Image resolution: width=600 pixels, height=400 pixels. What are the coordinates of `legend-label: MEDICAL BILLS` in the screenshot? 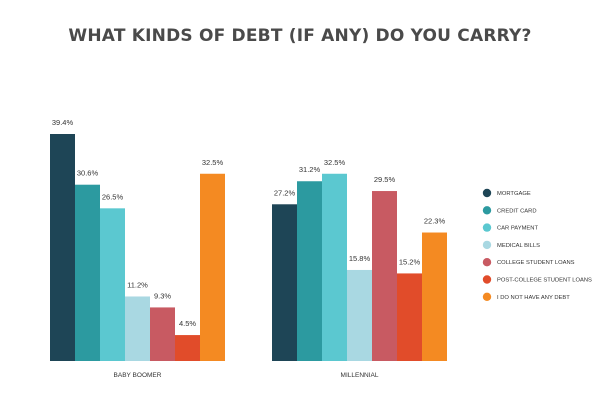 It's located at (518, 246).